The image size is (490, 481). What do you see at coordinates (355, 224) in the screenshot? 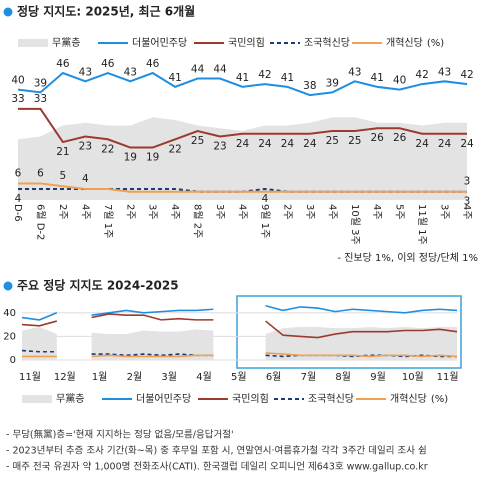
I see `x-tick-label: 10월 3주` at bounding box center [355, 224].